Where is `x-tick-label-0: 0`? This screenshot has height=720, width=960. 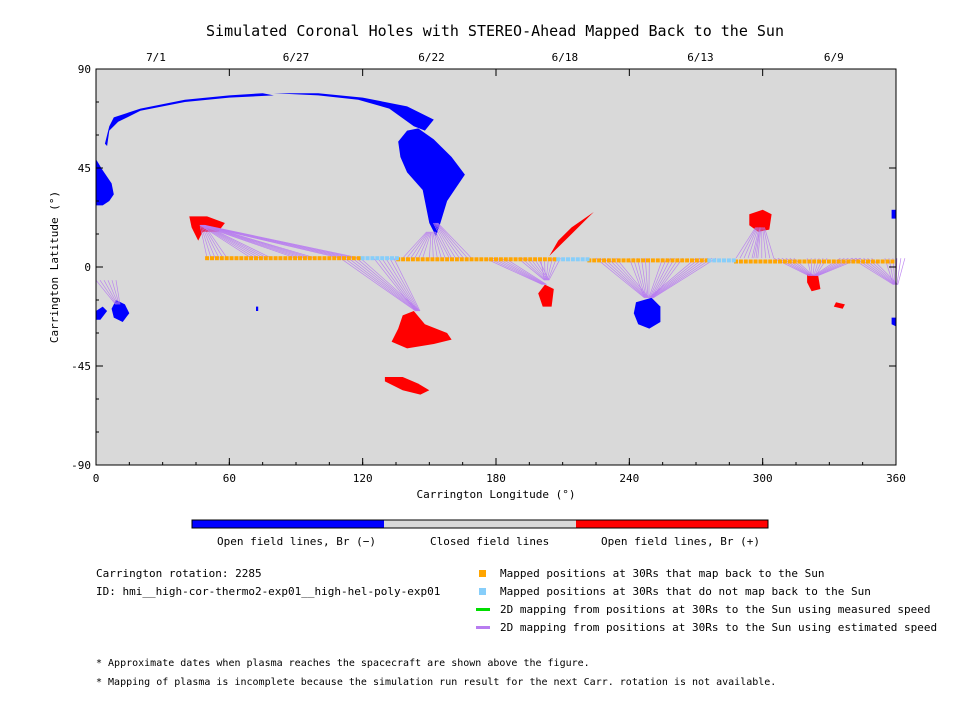 x-tick-label-0: 0 is located at coordinates (96, 478).